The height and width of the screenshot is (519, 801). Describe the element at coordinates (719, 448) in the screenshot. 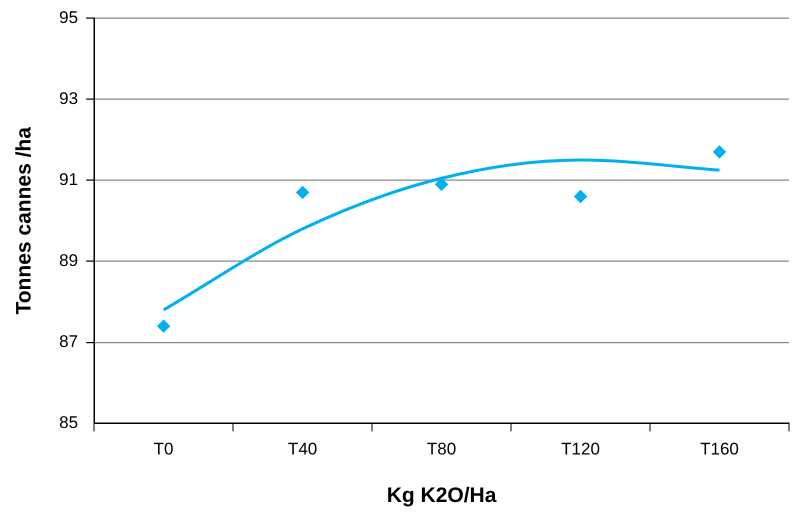

I see `x-tick-label: T160` at that location.